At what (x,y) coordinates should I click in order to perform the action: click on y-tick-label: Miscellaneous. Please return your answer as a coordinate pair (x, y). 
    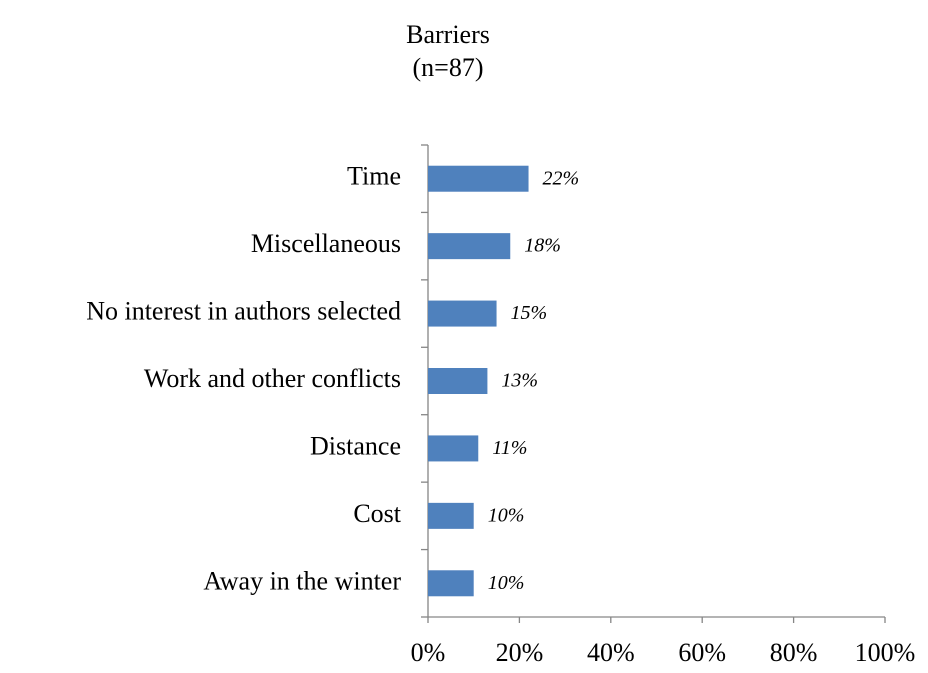
    Looking at the image, I should click on (326, 243).